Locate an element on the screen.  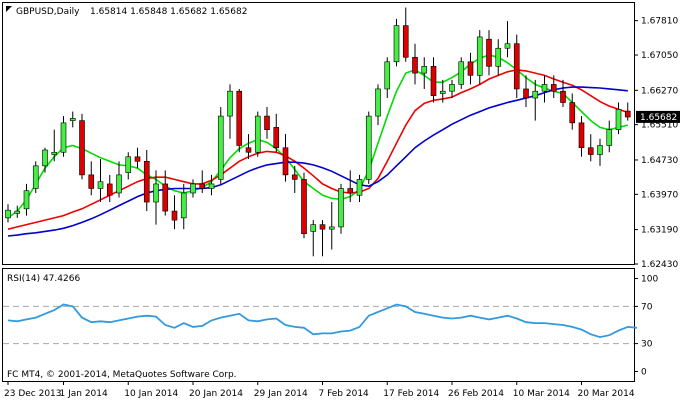
price-tick-label: 1.67050 is located at coordinates (659, 56).